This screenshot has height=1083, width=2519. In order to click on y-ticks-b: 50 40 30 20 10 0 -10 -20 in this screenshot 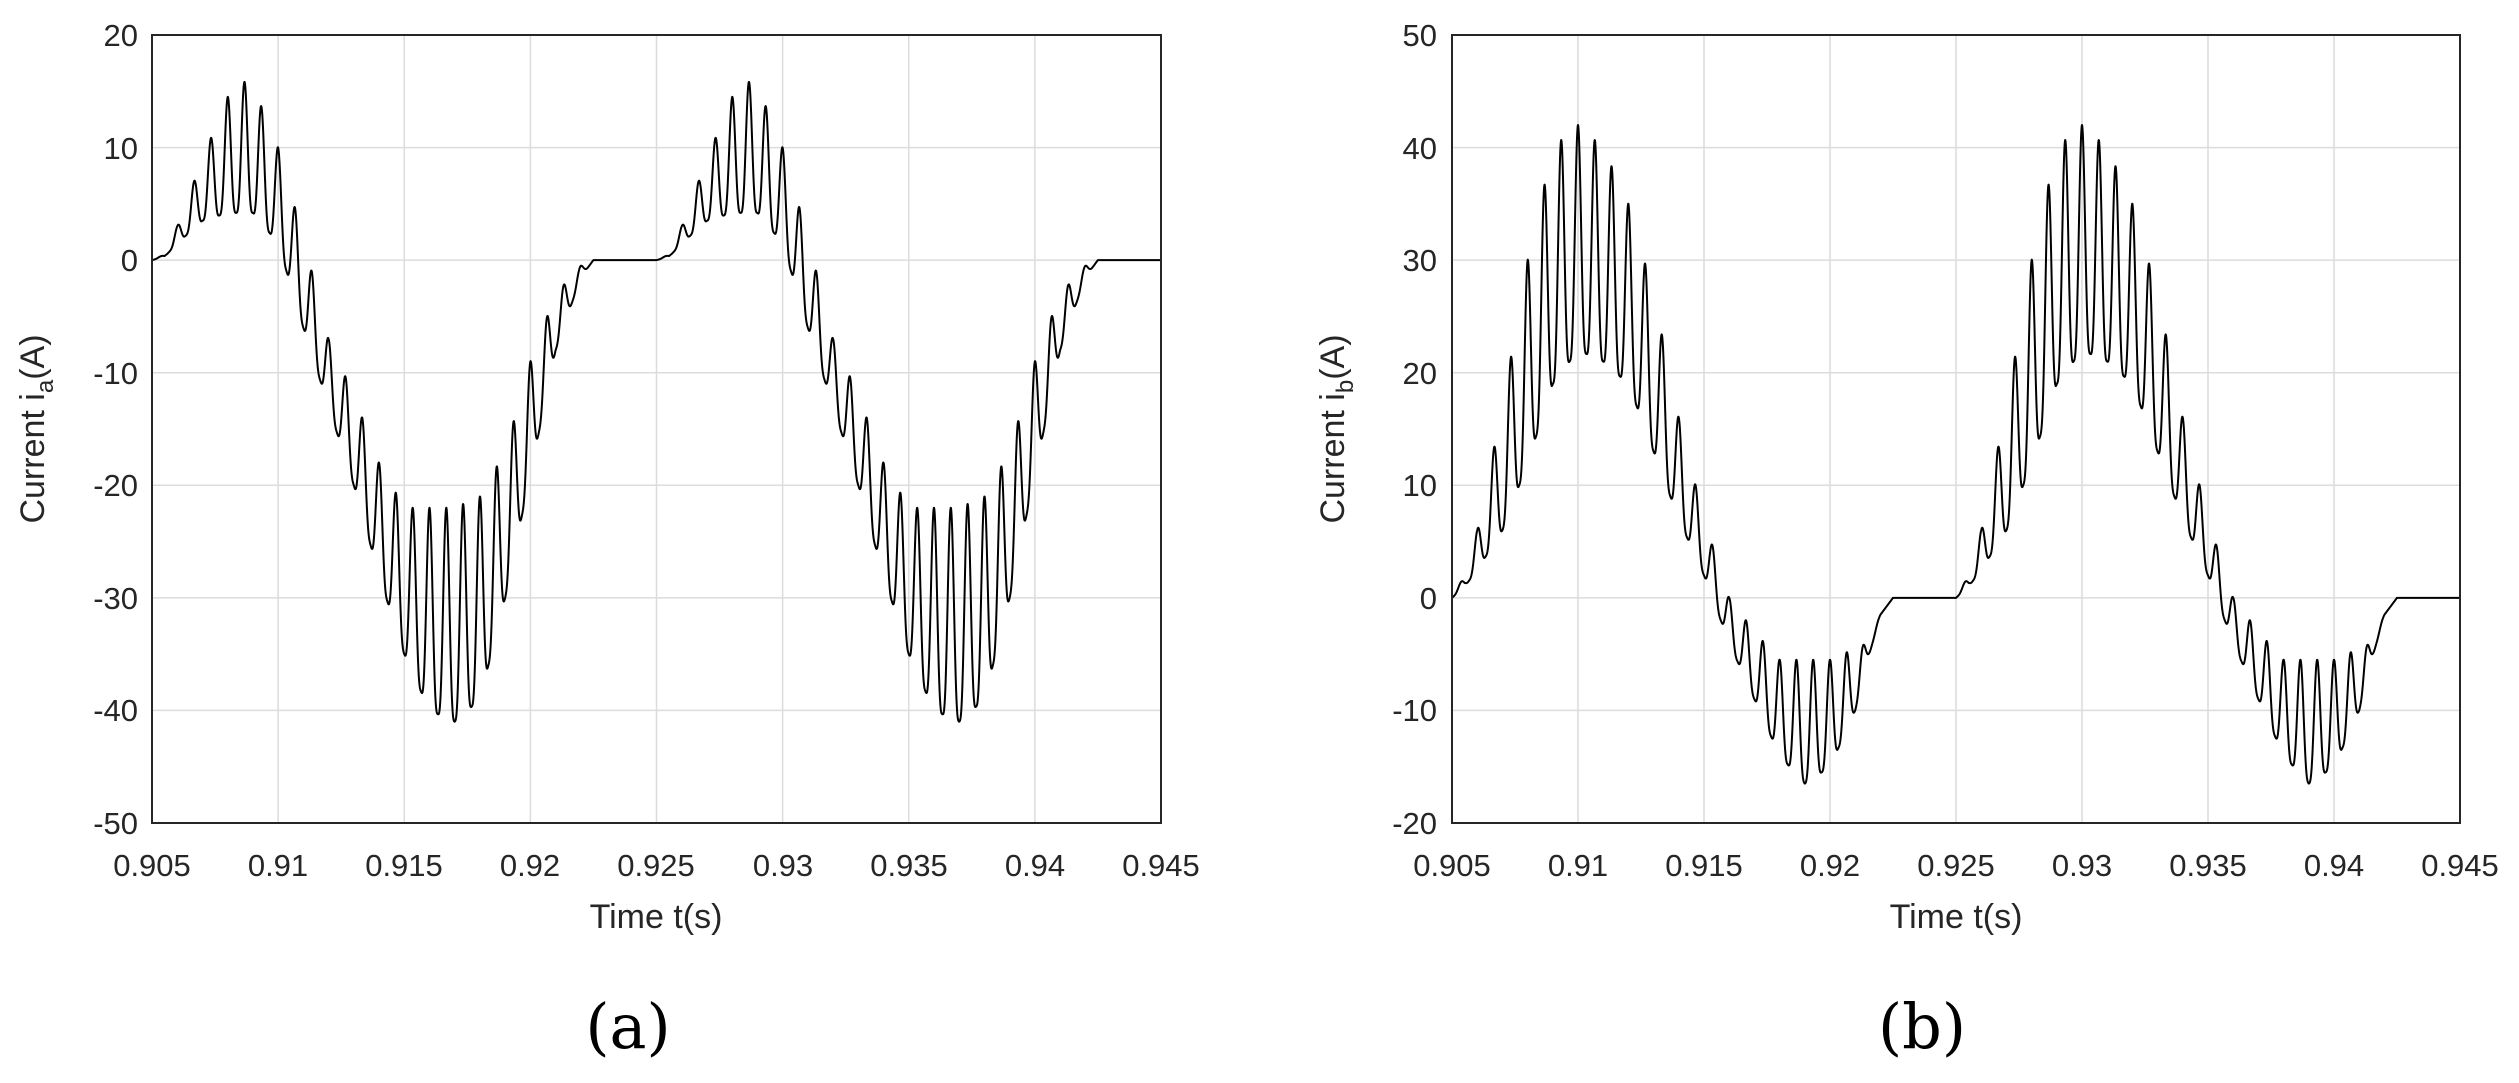, I will do `click(1414, 429)`.